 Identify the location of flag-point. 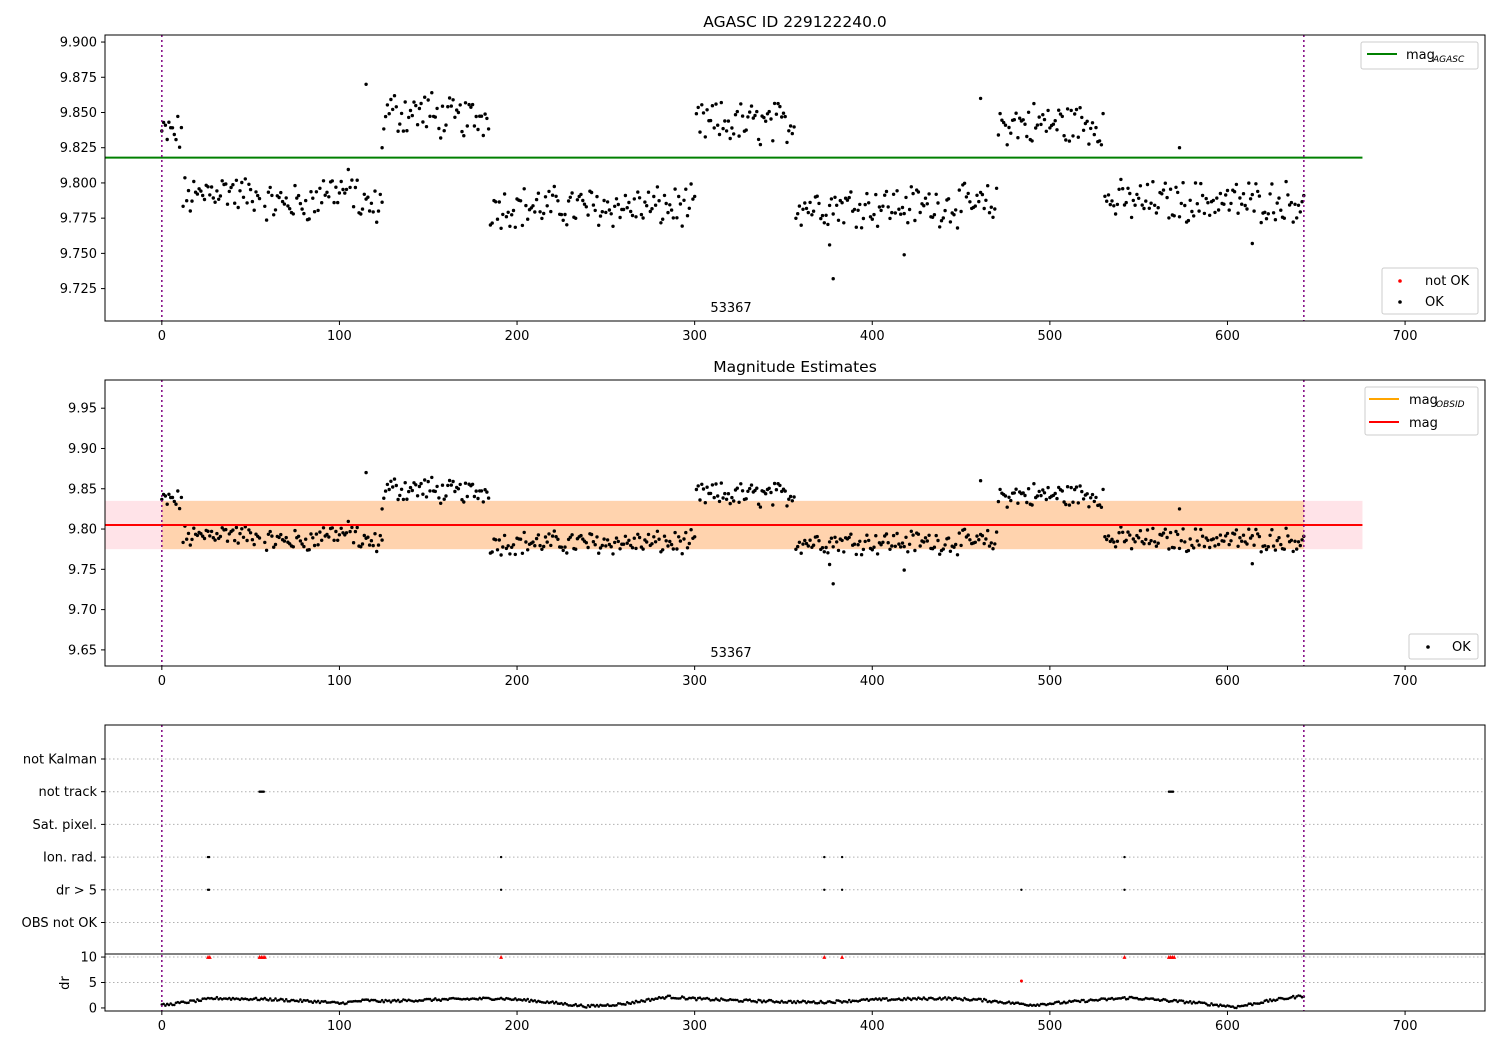
(209, 857).